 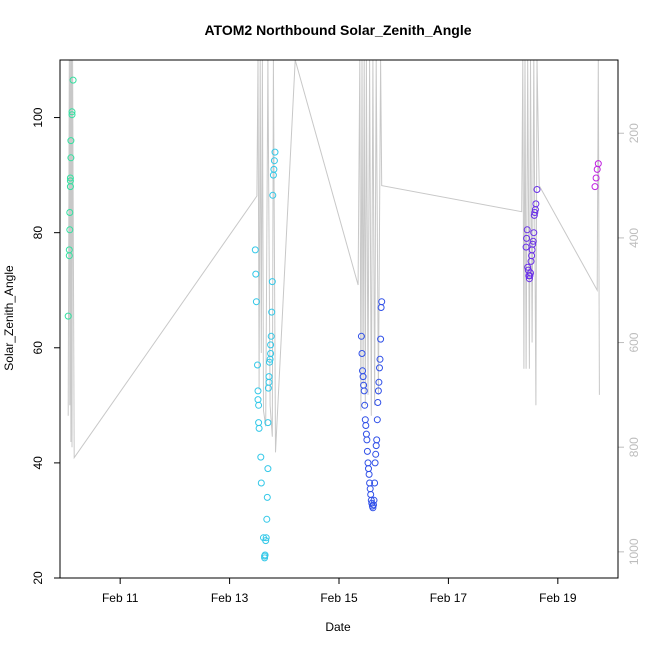 What do you see at coordinates (38, 117) in the screenshot?
I see `y-tick-label-4: 100` at bounding box center [38, 117].